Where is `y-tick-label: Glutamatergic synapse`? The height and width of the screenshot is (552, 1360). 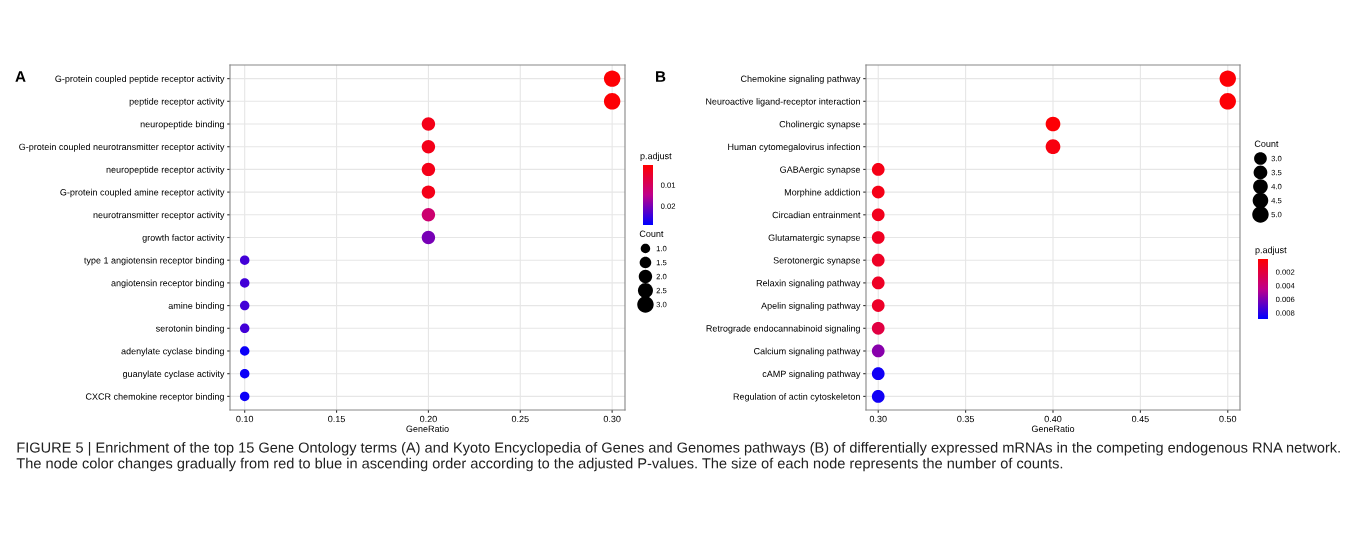 y-tick-label: Glutamatergic synapse is located at coordinates (814, 238).